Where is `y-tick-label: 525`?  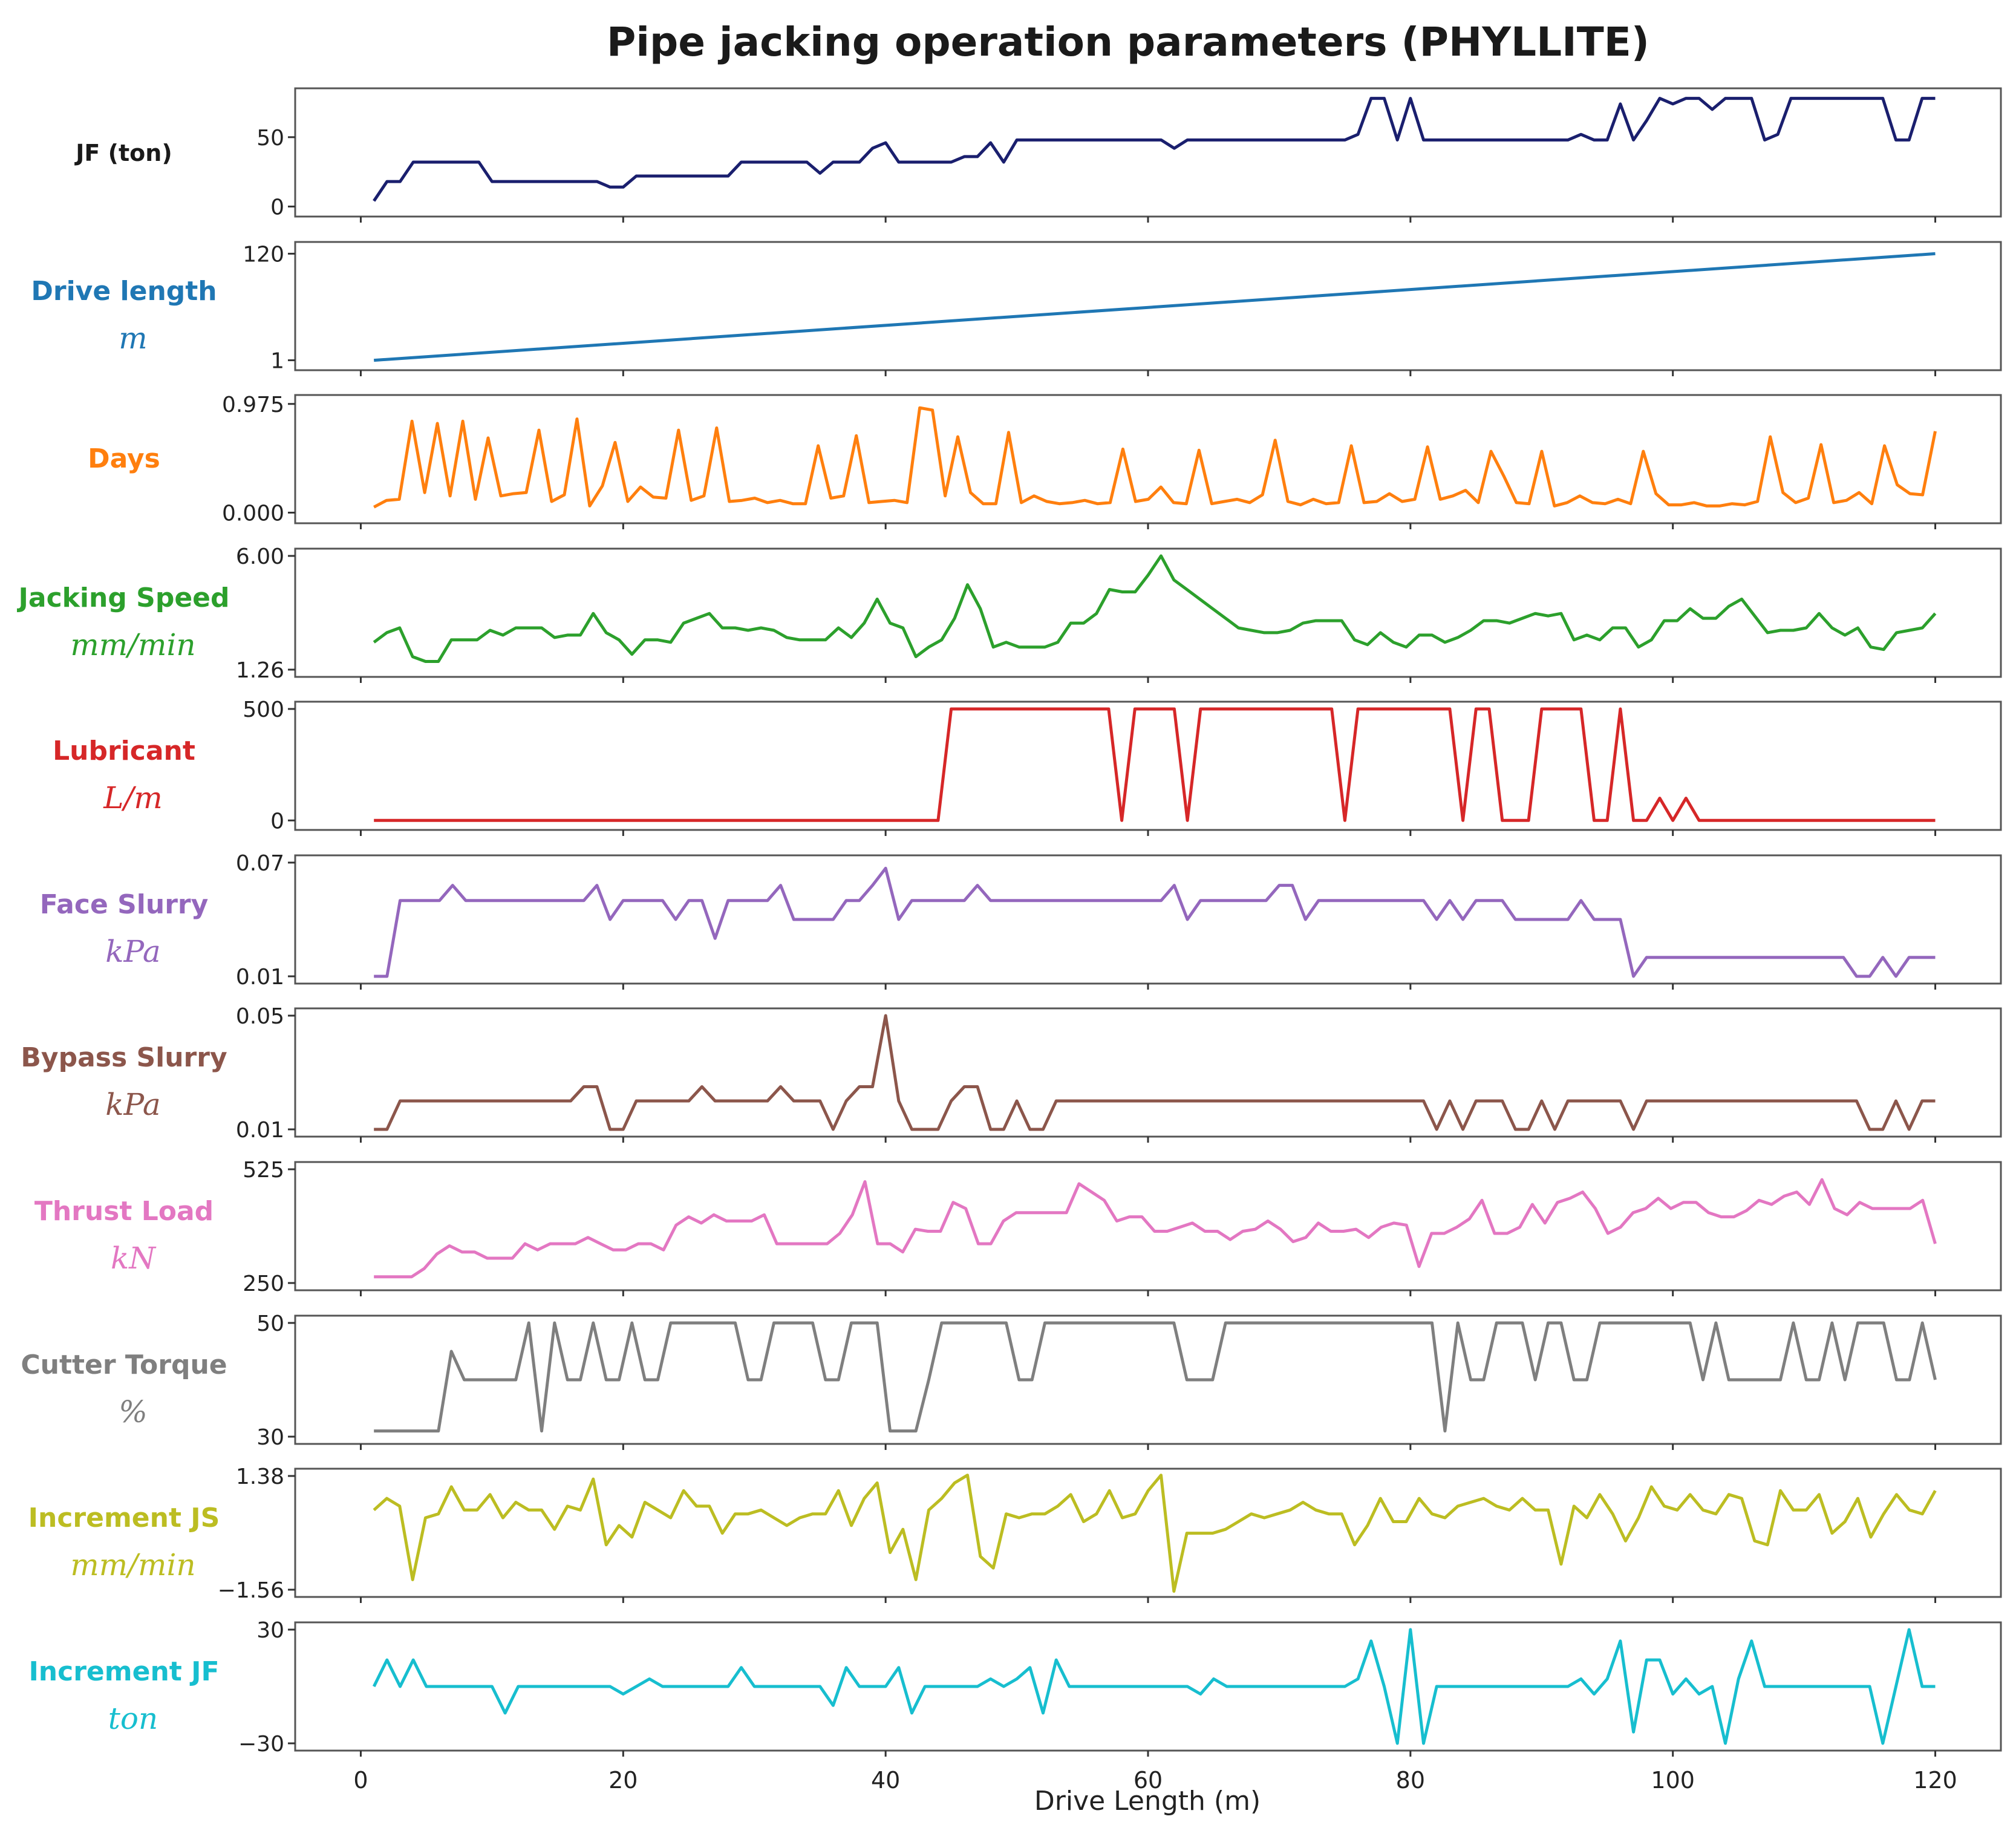 y-tick-label: 525 is located at coordinates (263, 1170).